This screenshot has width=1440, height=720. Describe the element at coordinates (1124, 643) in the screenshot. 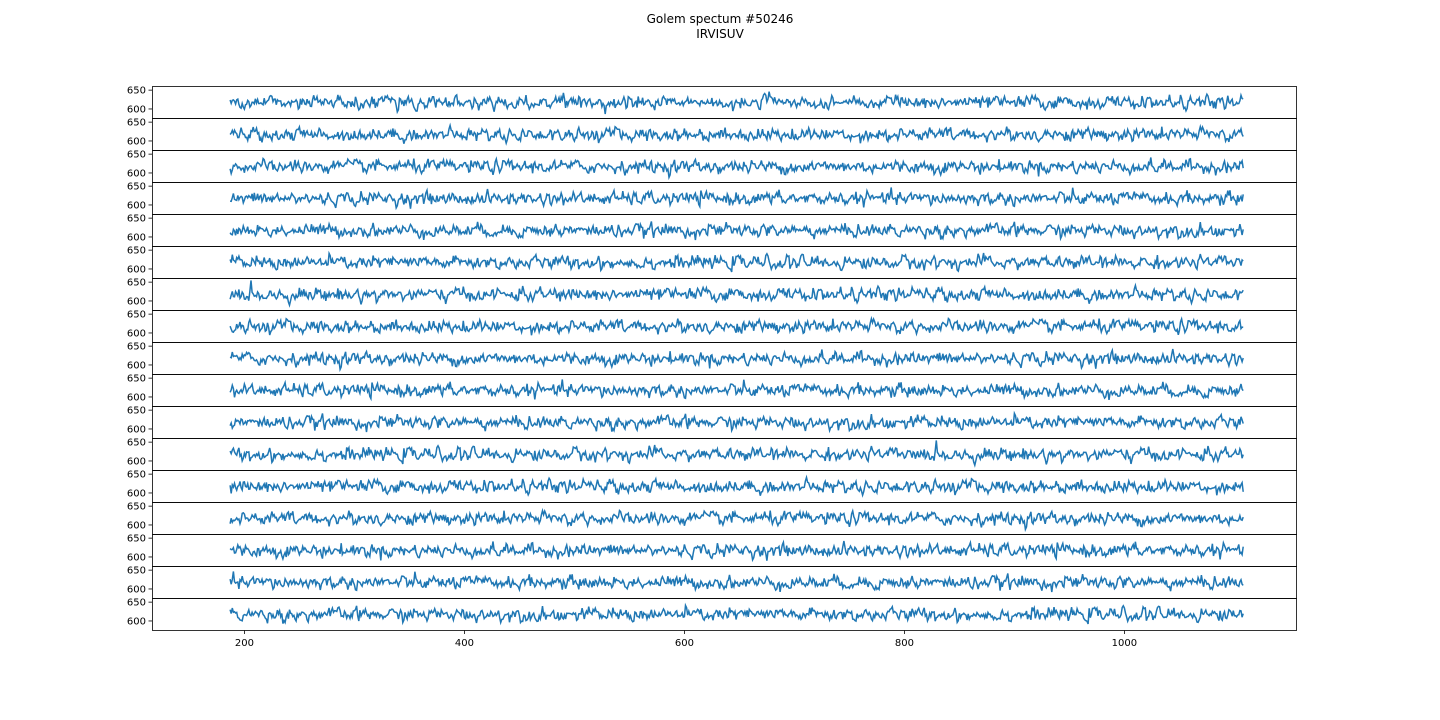

I see `x-tick-label: 1000` at that location.